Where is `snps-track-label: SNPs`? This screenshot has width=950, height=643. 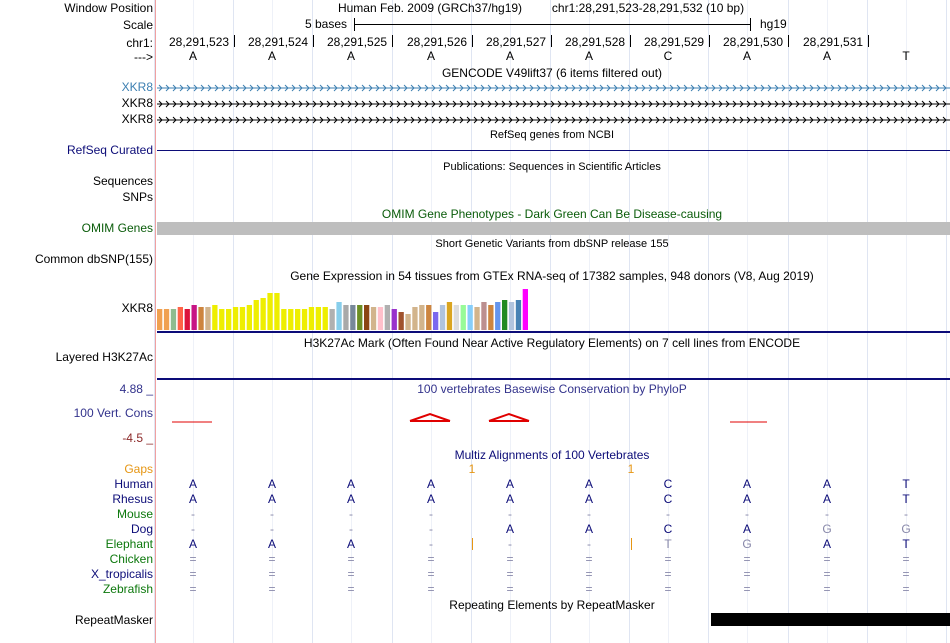
snps-track-label: SNPs is located at coordinates (137, 197).